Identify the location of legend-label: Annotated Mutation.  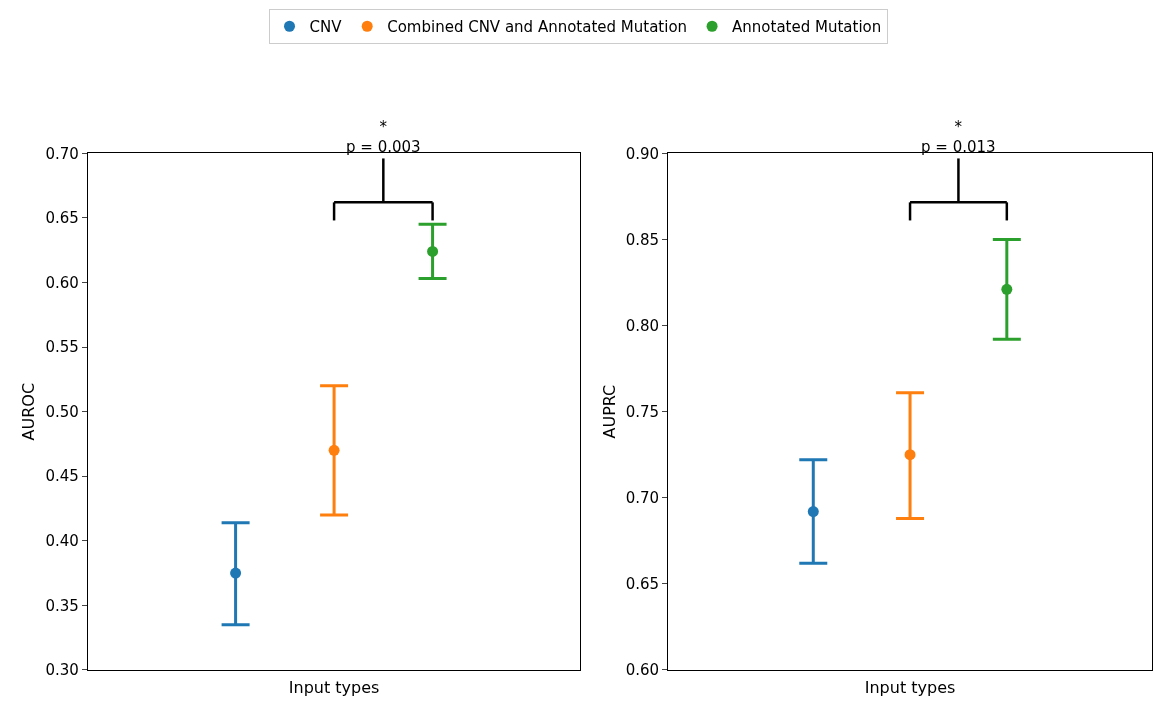
(807, 27).